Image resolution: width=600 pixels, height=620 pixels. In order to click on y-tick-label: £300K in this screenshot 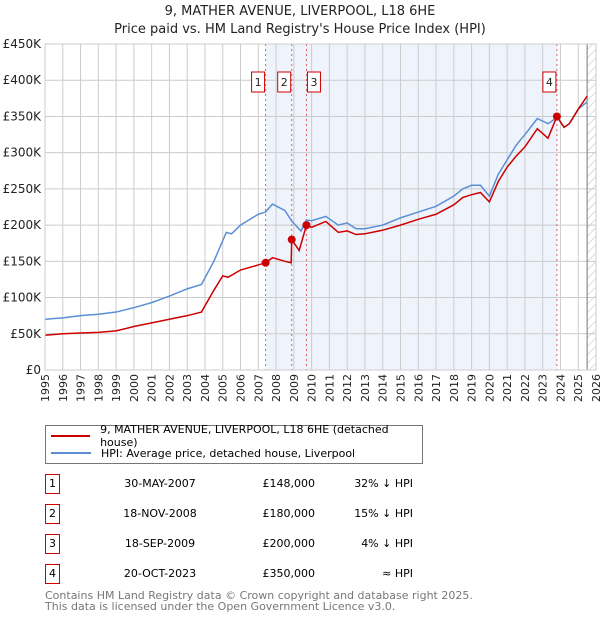, I will do `click(23, 153)`.